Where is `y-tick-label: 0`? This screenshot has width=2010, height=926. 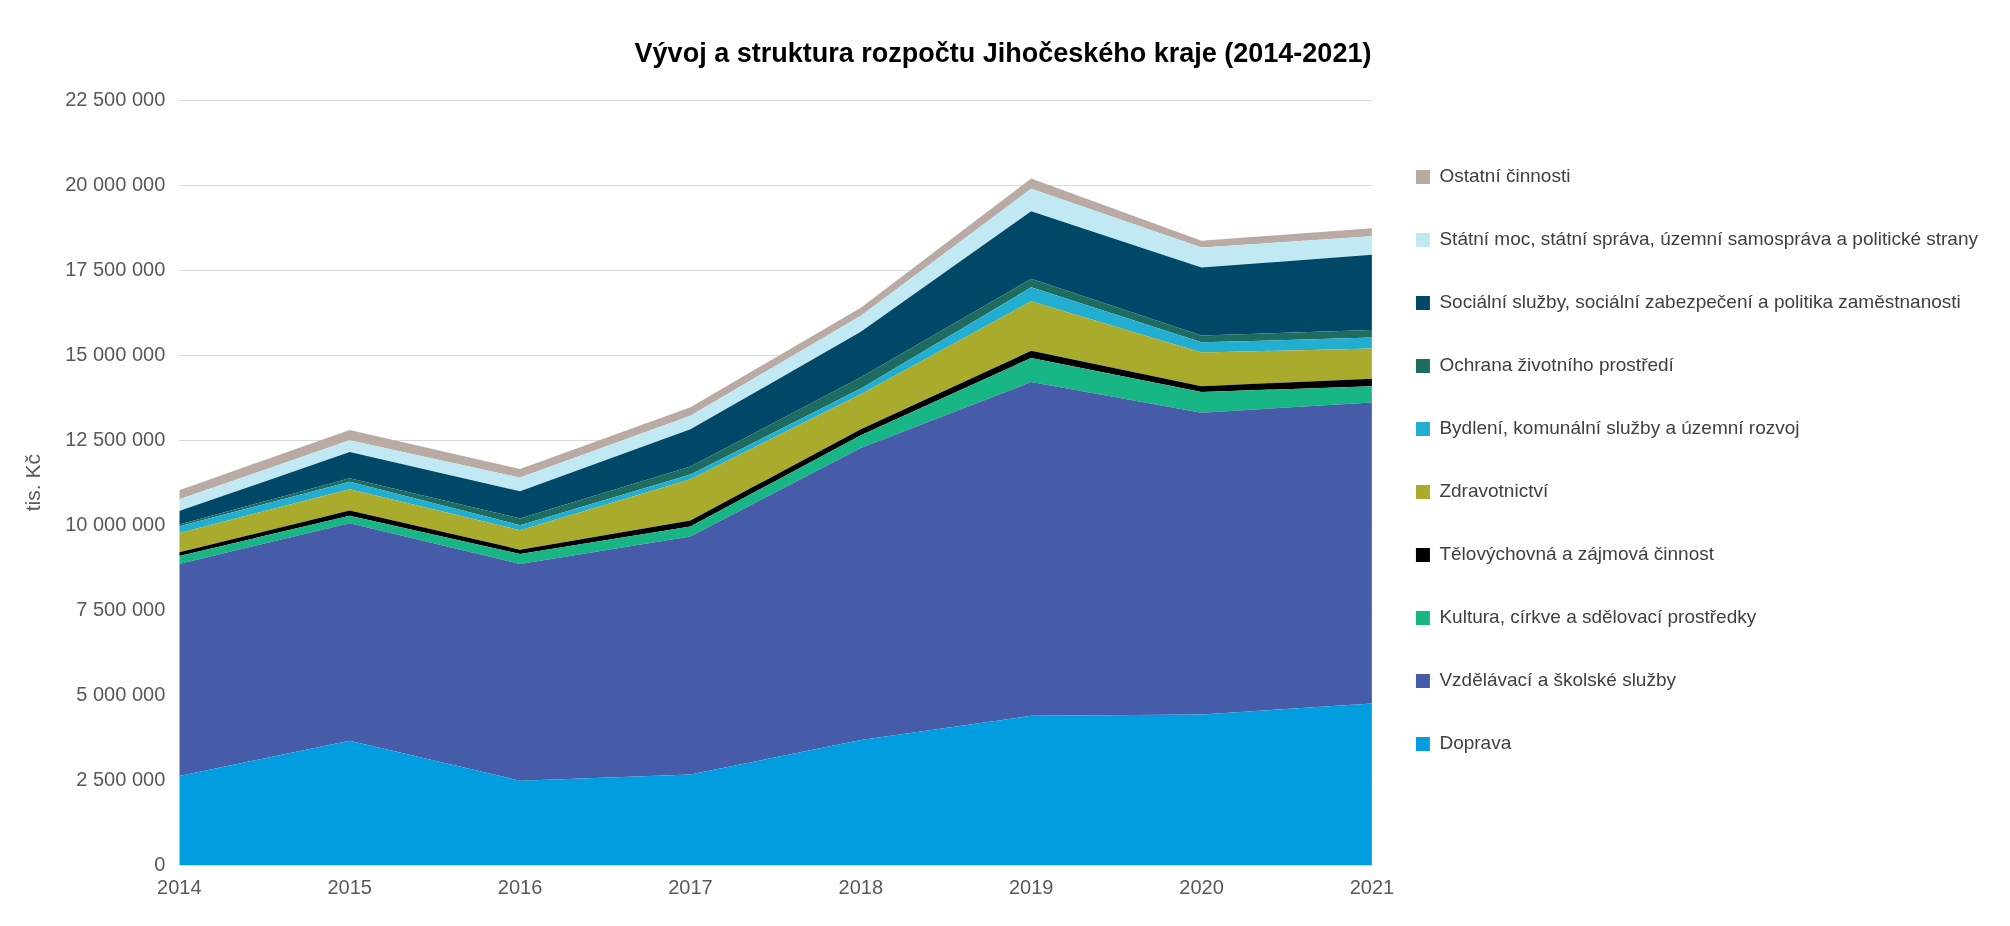
y-tick-label: 0 is located at coordinates (160, 863).